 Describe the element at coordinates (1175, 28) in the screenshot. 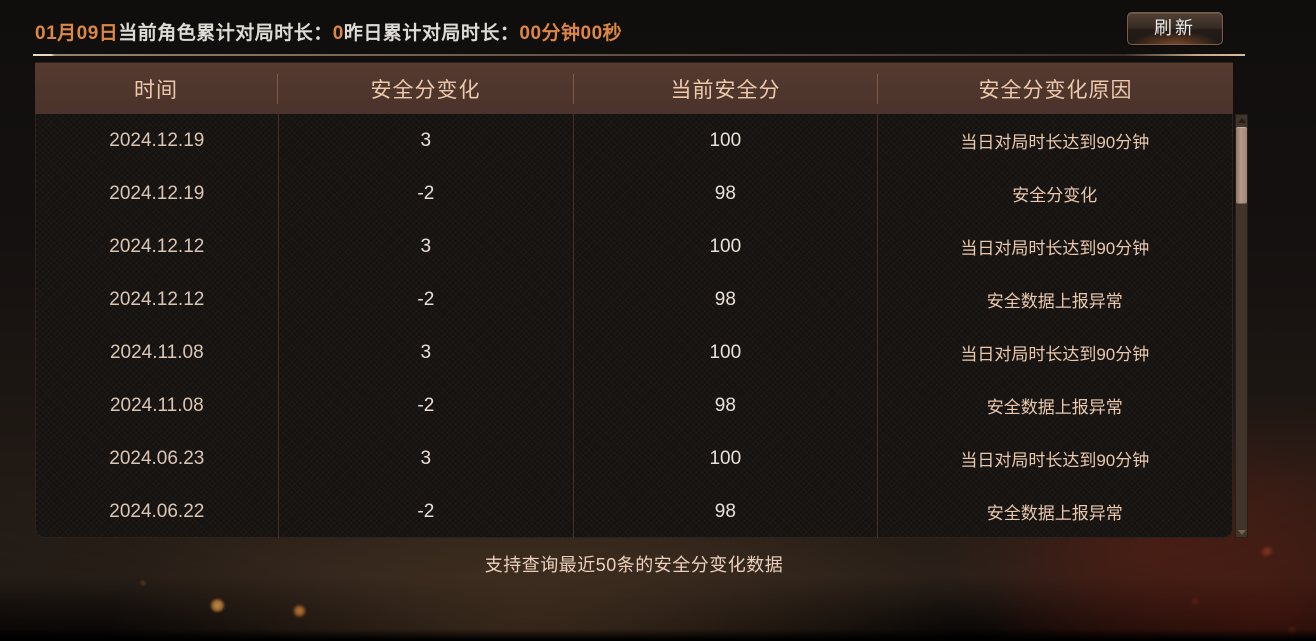

I see `refresh-button: 刷新` at that location.